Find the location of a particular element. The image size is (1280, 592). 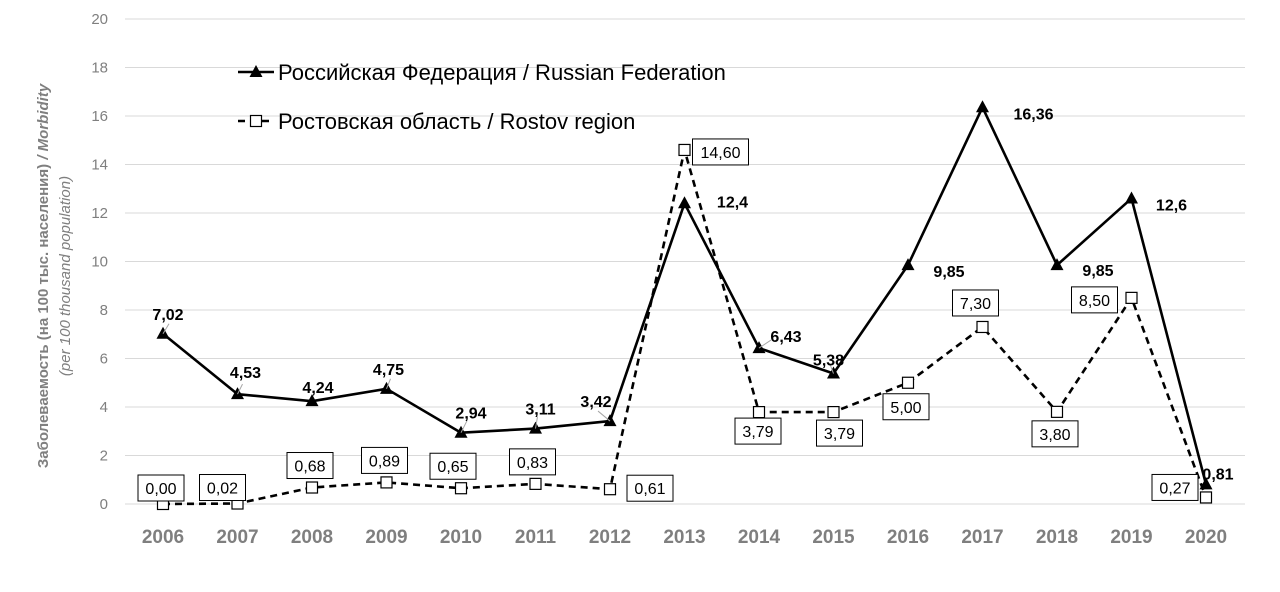

legend-square-marker is located at coordinates (256, 121).